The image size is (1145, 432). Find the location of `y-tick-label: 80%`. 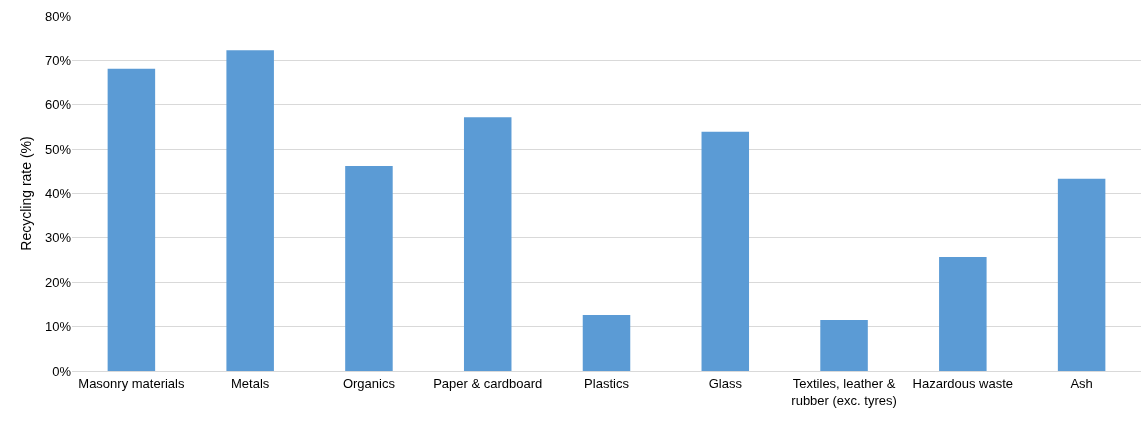

y-tick-label: 80% is located at coordinates (58, 16).